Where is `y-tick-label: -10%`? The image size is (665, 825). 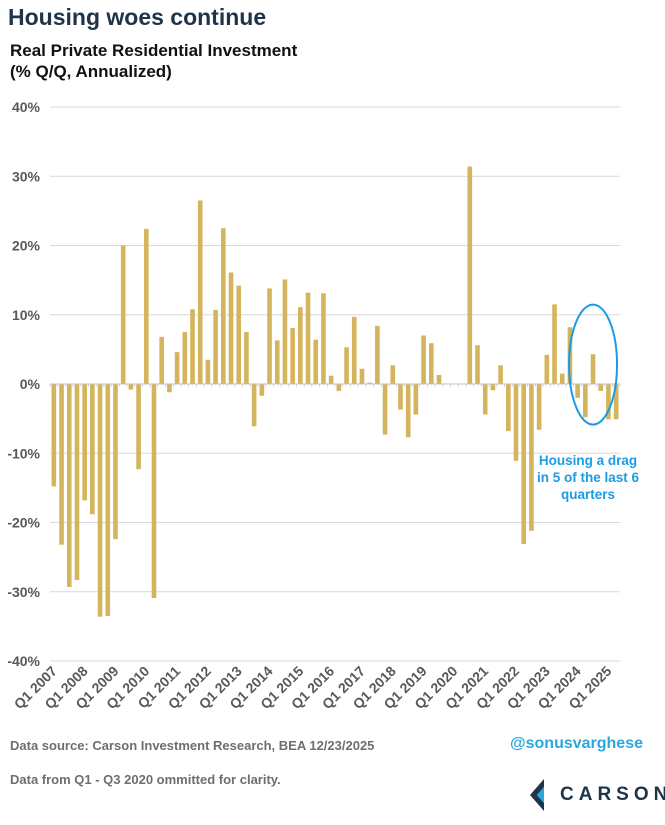 y-tick-label: -10% is located at coordinates (23, 453).